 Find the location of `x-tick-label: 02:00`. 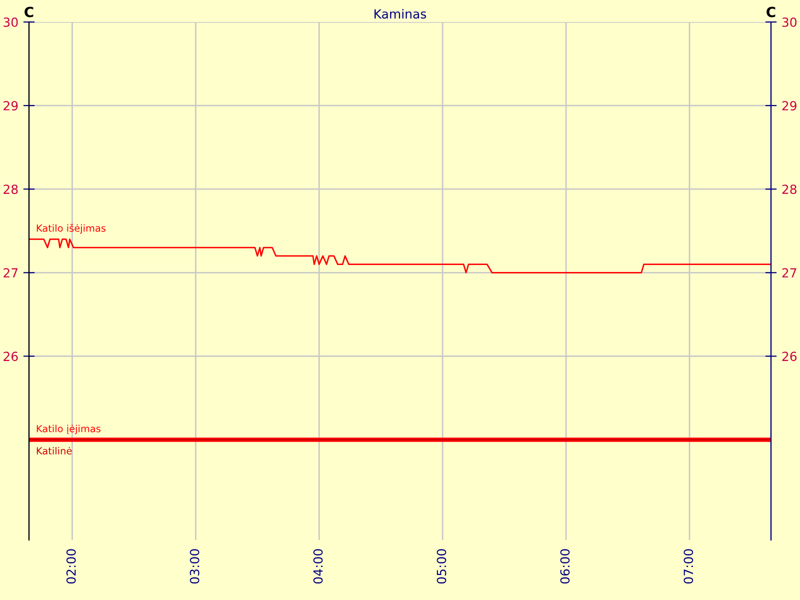

x-tick-label: 02:00 is located at coordinates (71, 566).